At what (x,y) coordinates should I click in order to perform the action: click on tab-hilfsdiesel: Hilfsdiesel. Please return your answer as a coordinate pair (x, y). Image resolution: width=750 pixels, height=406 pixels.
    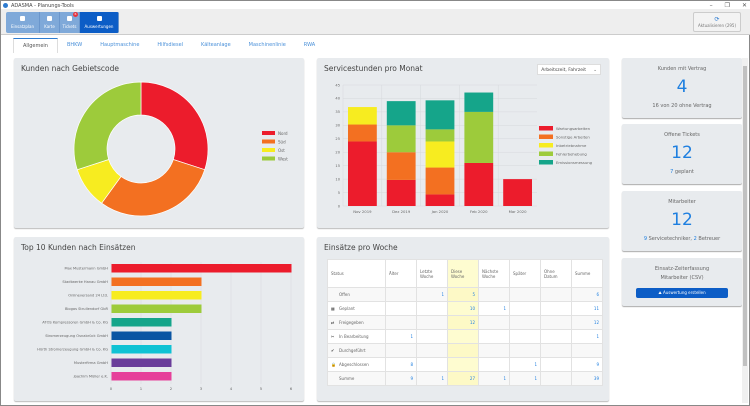
    Looking at the image, I should click on (170, 45).